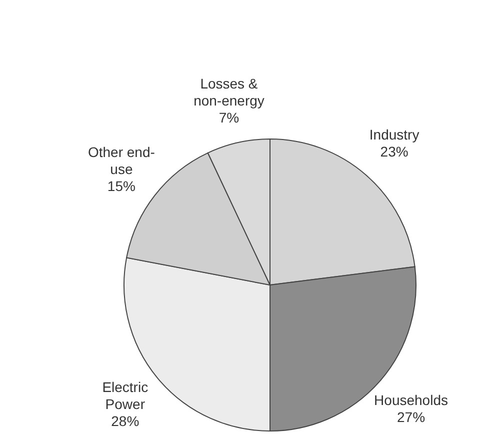 This screenshot has width=491, height=442. What do you see at coordinates (411, 400) in the screenshot?
I see `slice-label: Households` at bounding box center [411, 400].